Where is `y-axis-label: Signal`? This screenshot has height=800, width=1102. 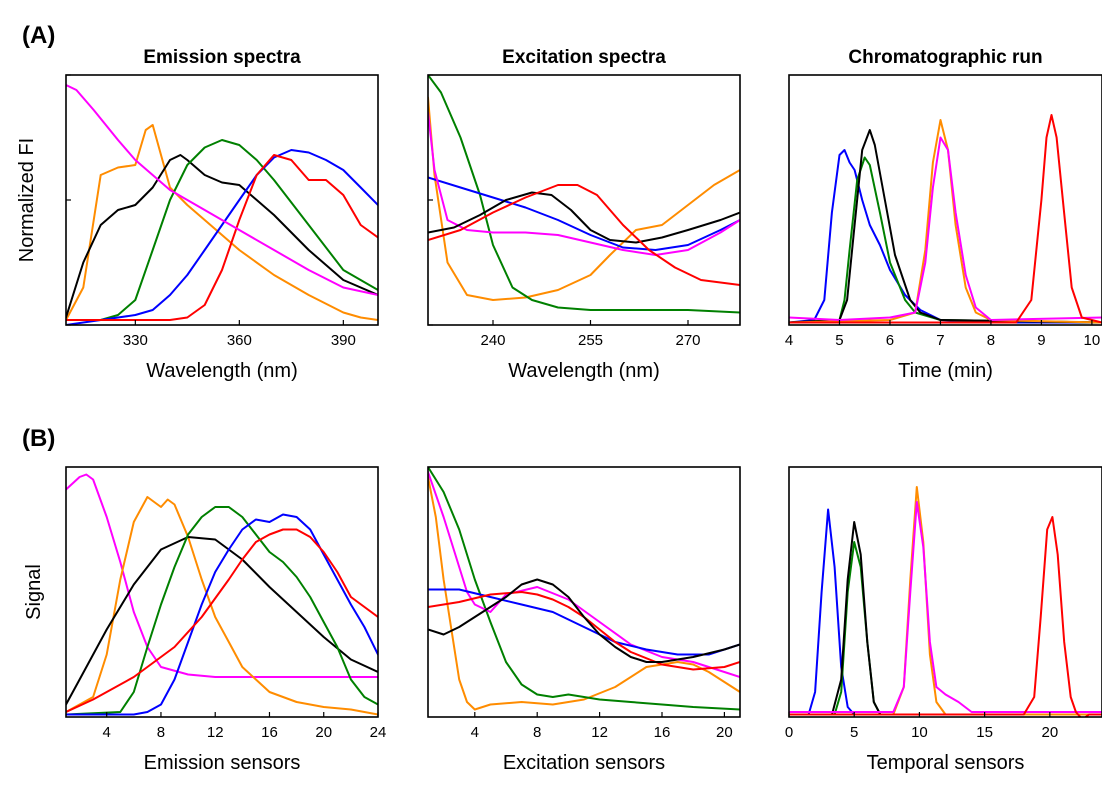 y-axis-label: Signal is located at coordinates (34, 592).